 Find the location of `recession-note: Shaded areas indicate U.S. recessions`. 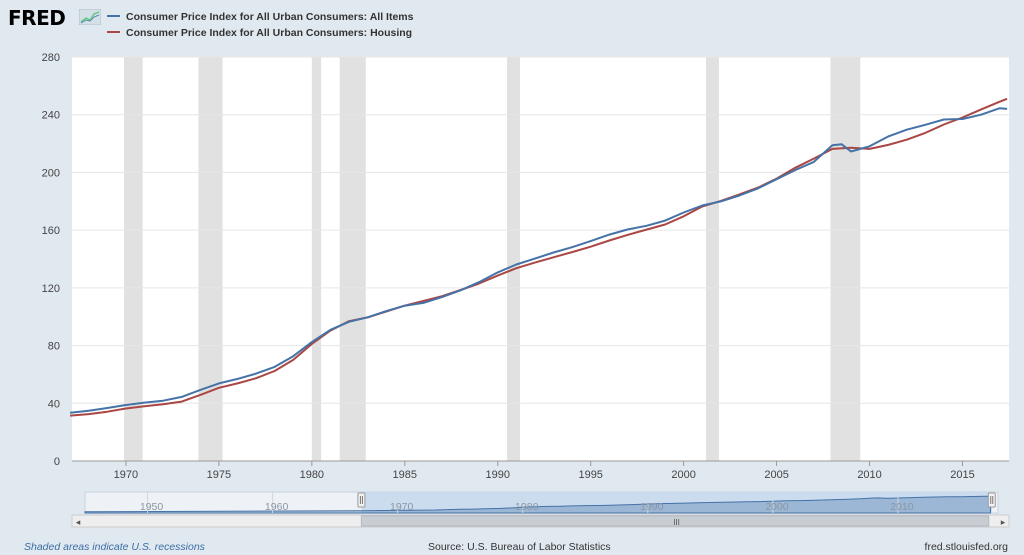

recession-note: Shaded areas indicate U.S. recessions is located at coordinates (114, 547).